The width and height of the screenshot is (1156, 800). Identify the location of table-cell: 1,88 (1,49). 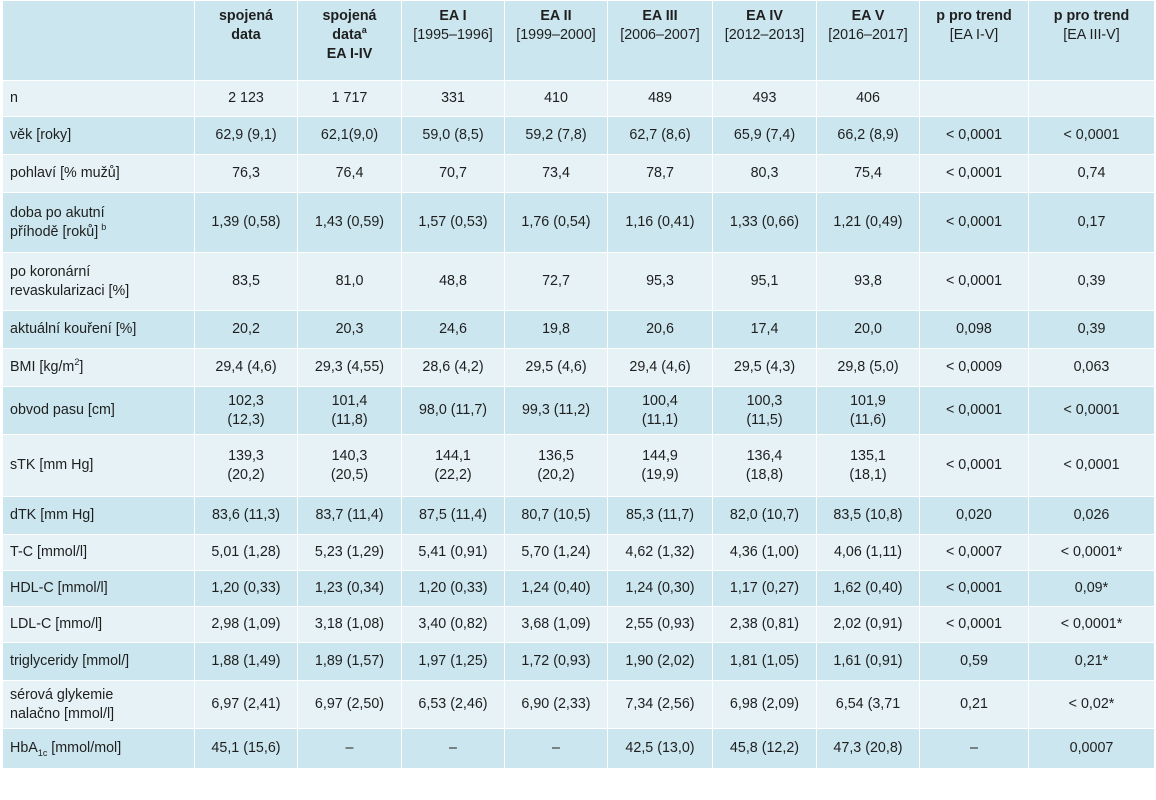
(246, 661).